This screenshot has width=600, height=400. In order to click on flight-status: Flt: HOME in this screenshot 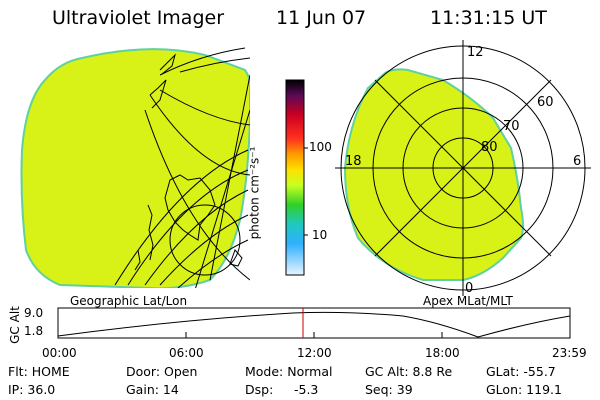, I will do `click(39, 371)`.